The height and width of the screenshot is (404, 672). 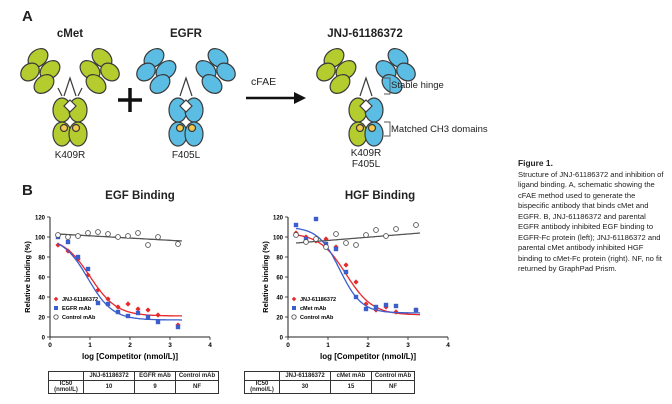 What do you see at coordinates (155, 387) in the screenshot?
I see `table-cell: 9` at bounding box center [155, 387].